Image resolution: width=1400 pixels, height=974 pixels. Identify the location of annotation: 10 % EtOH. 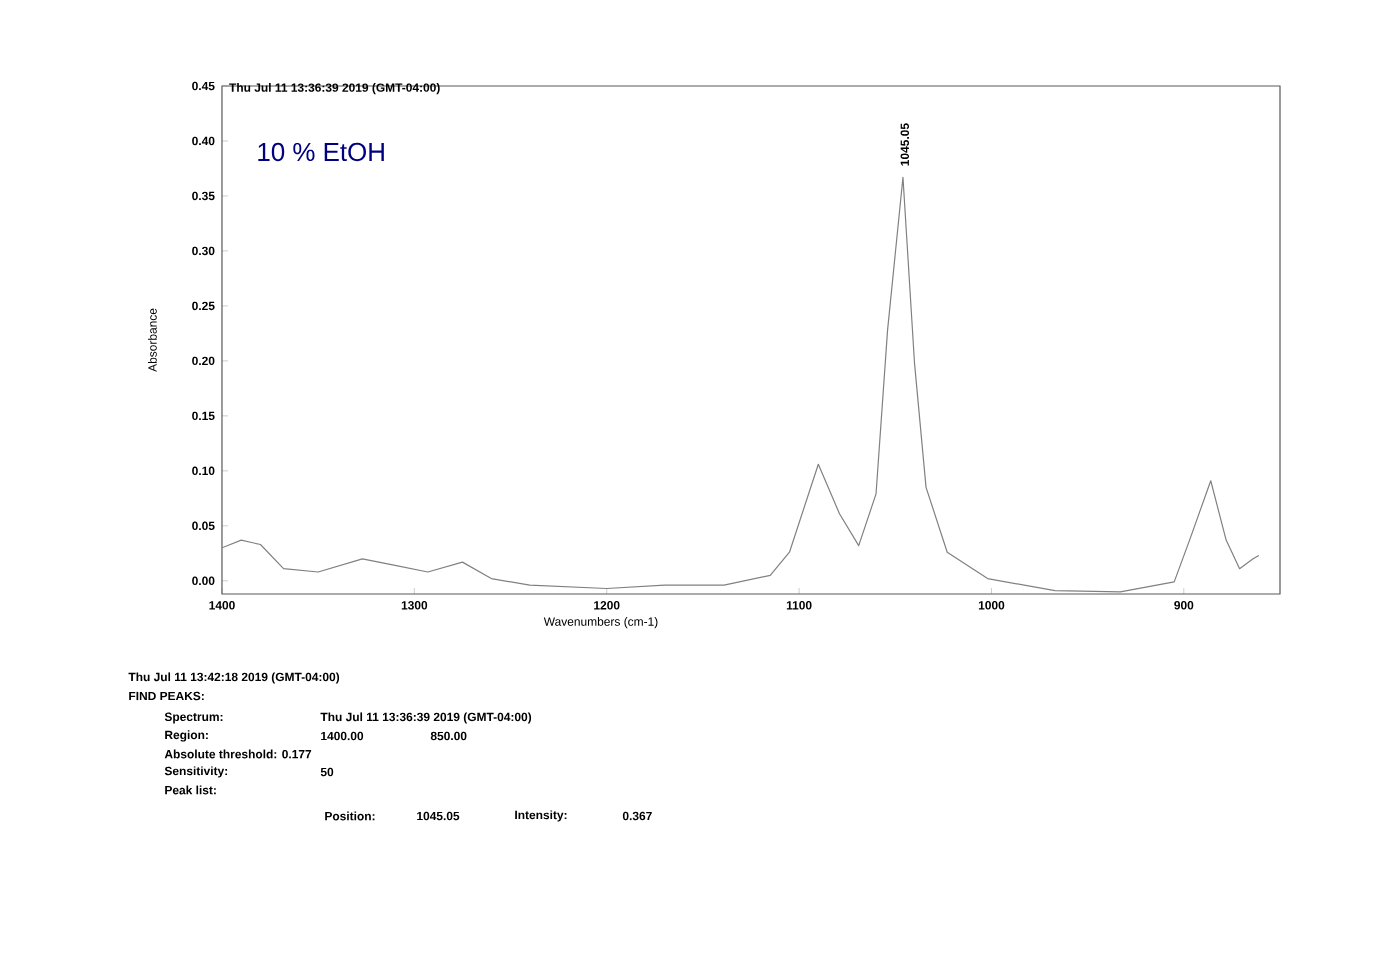
(321, 152).